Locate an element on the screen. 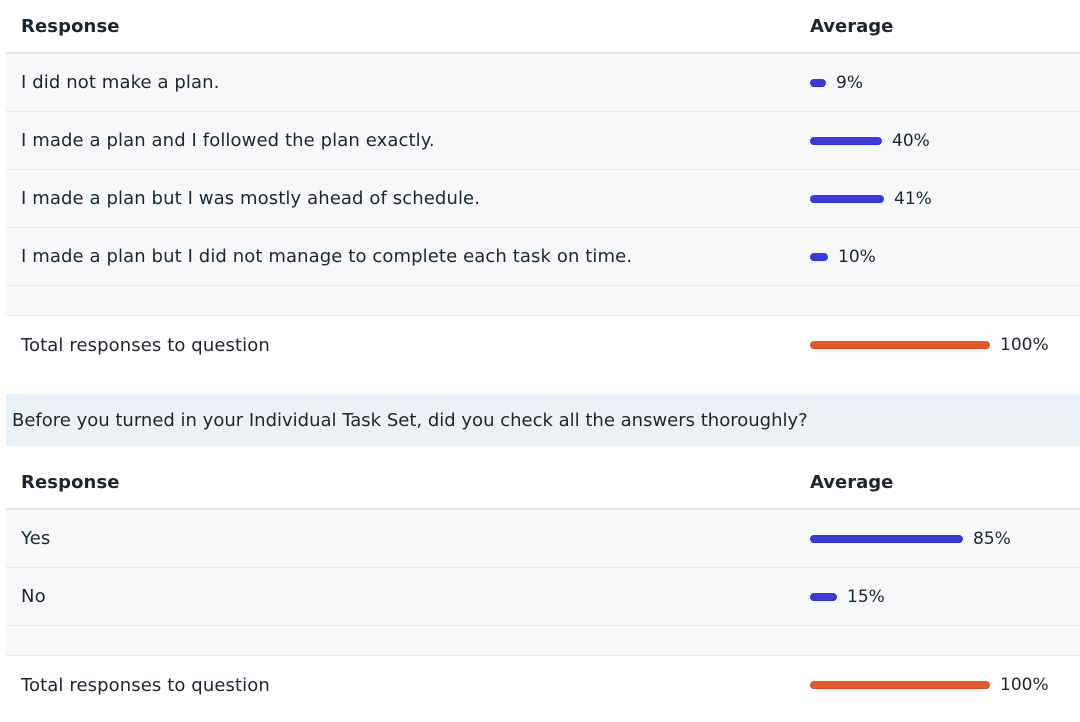  percent-value: 85% is located at coordinates (992, 538).